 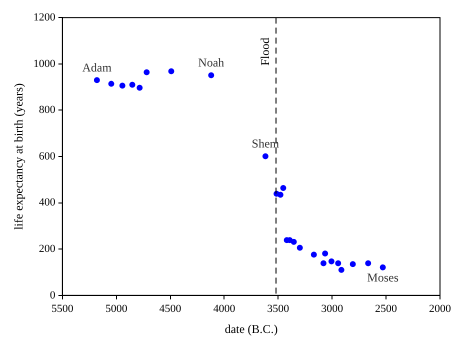 What do you see at coordinates (265, 52) in the screenshot?
I see `ref-line-label: Flood` at bounding box center [265, 52].